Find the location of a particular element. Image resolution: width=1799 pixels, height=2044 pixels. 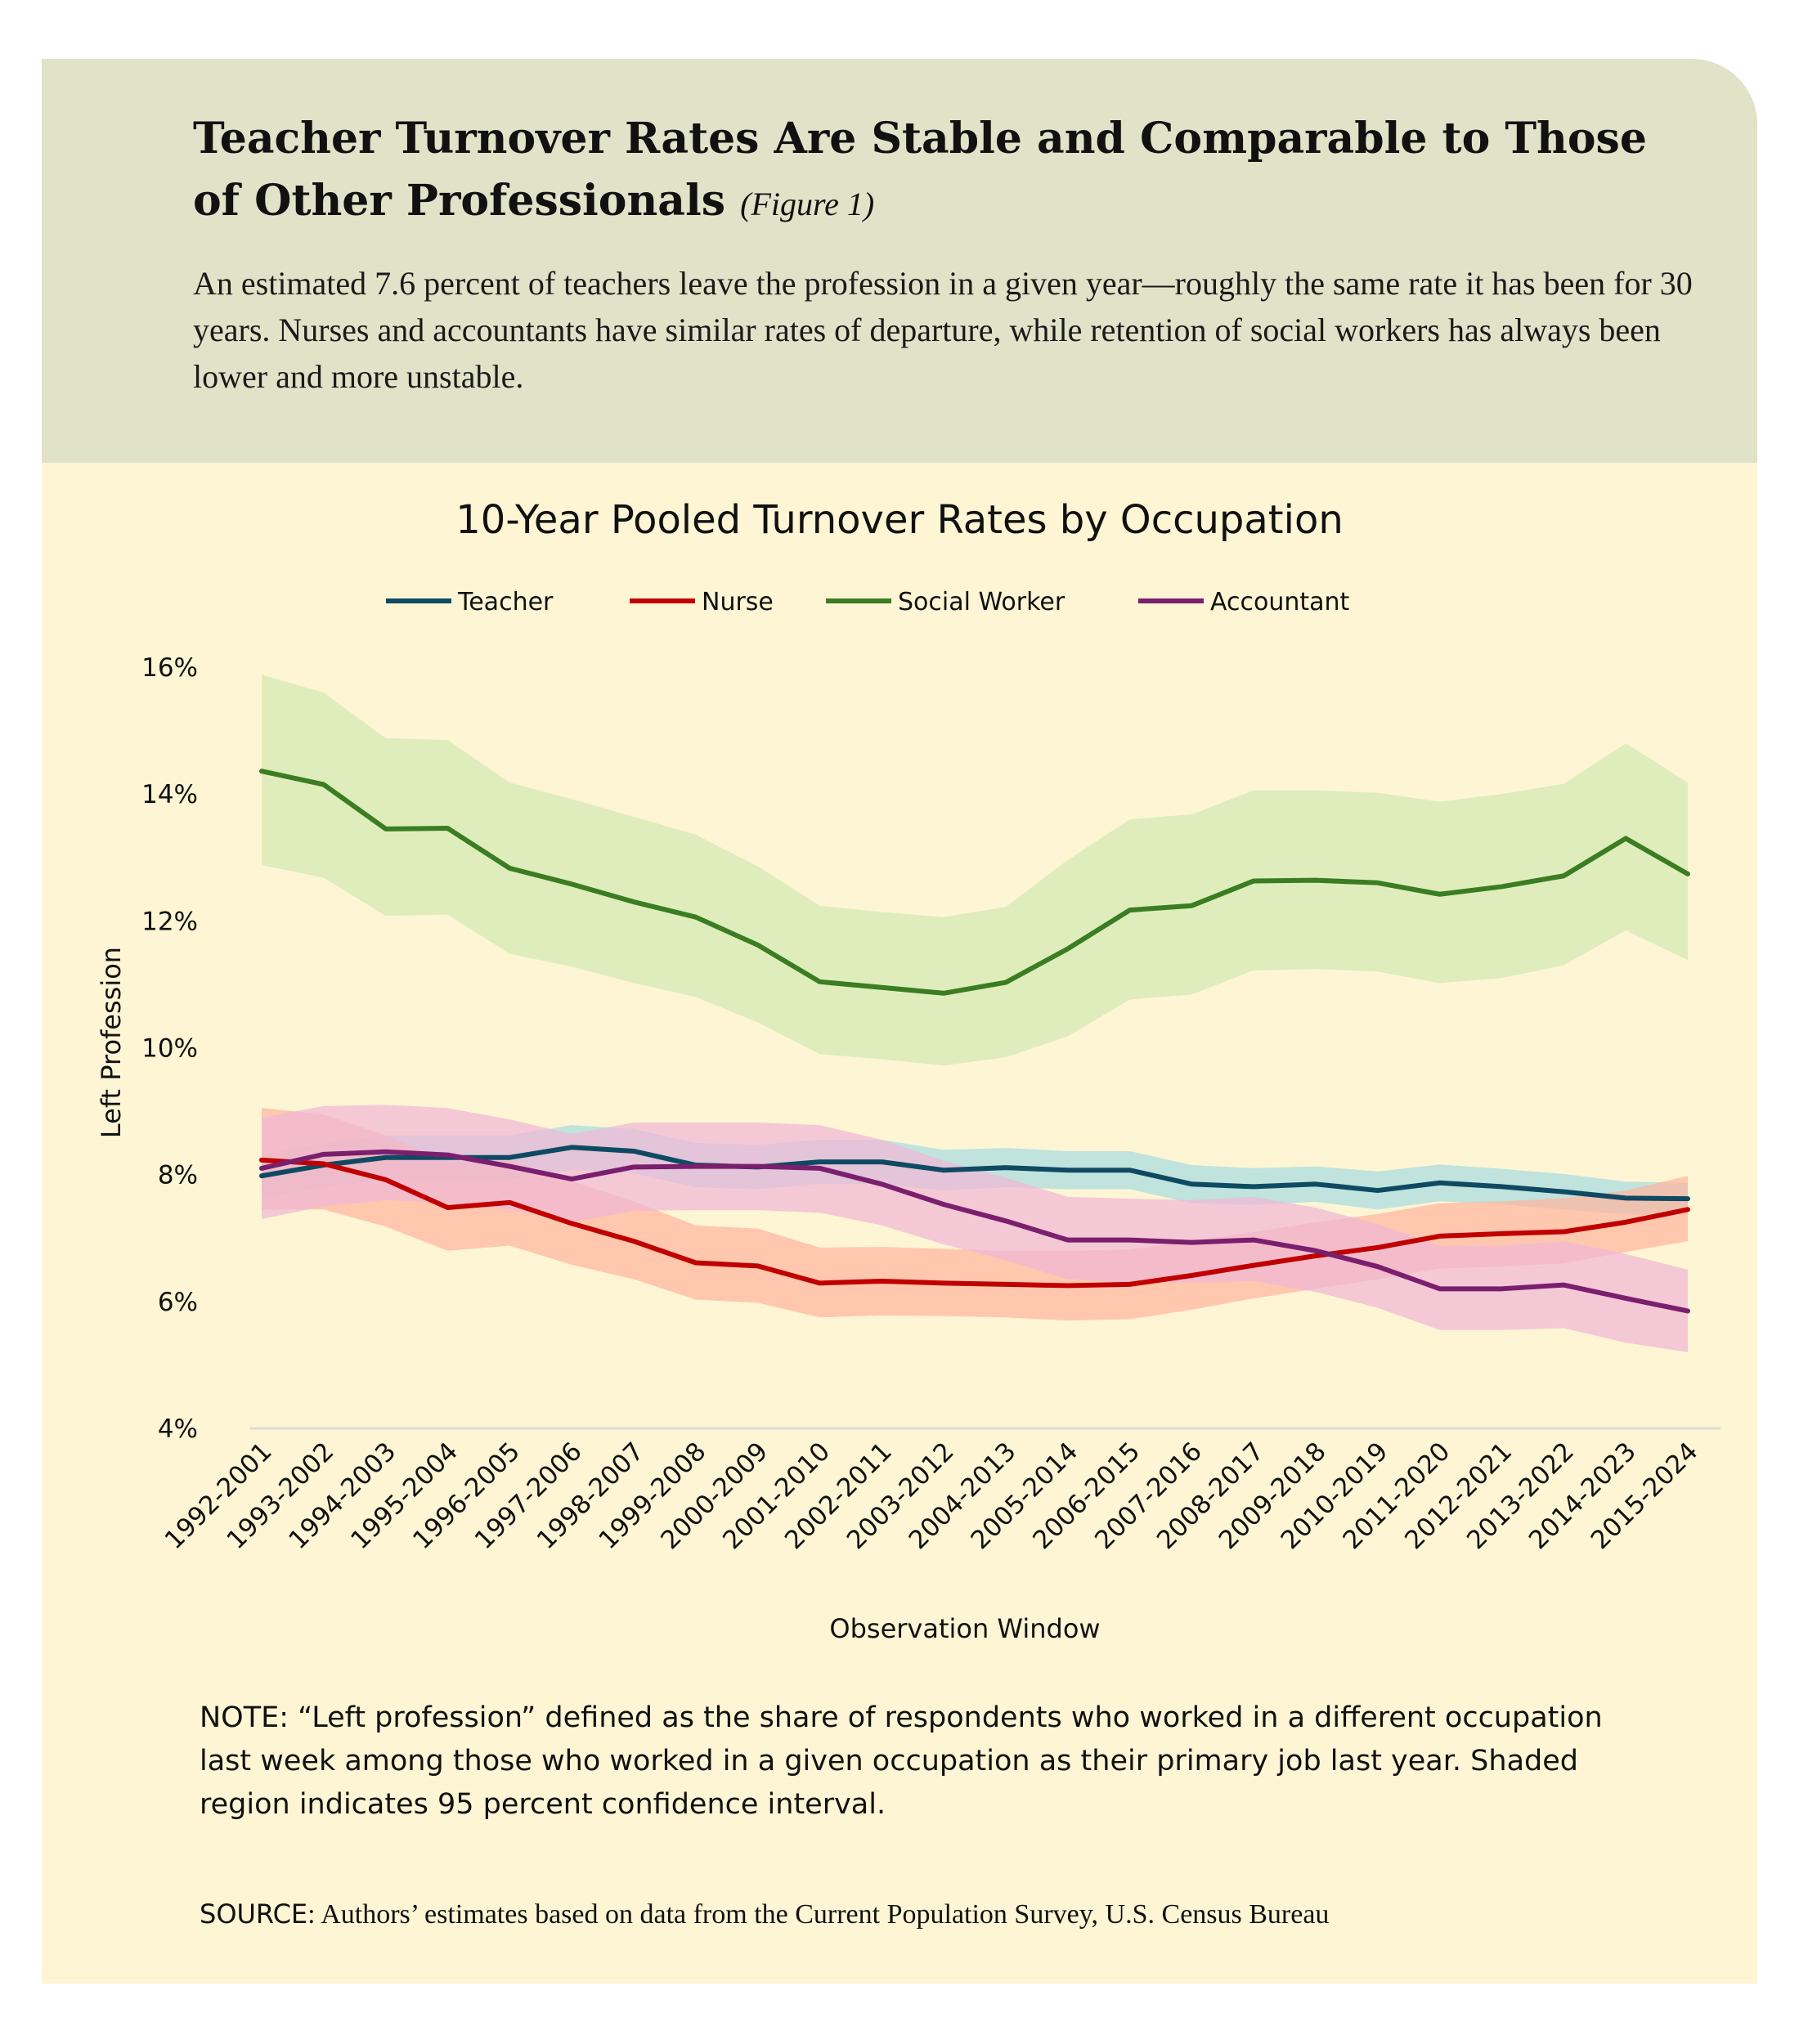

y-tick-label: 8% is located at coordinates (178, 1175).